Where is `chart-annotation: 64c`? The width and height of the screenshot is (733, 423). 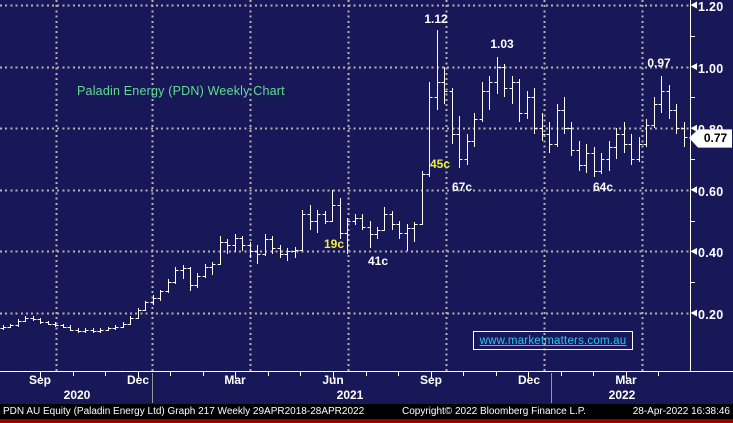
chart-annotation: 64c is located at coordinates (603, 187).